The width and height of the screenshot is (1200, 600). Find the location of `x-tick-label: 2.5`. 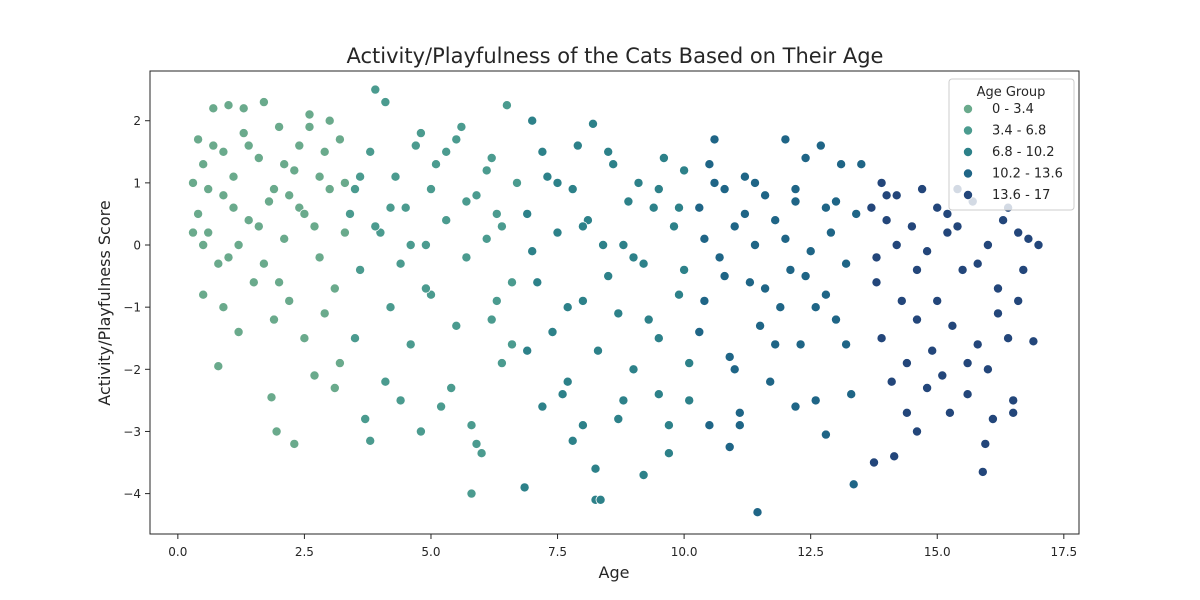

x-tick-label: 2.5 is located at coordinates (304, 552).